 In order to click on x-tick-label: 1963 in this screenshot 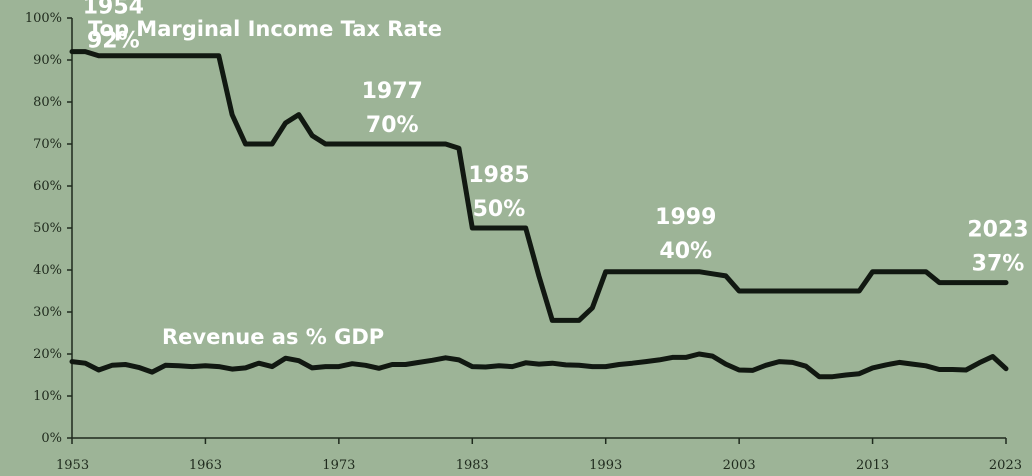, I will do `click(205, 465)`.